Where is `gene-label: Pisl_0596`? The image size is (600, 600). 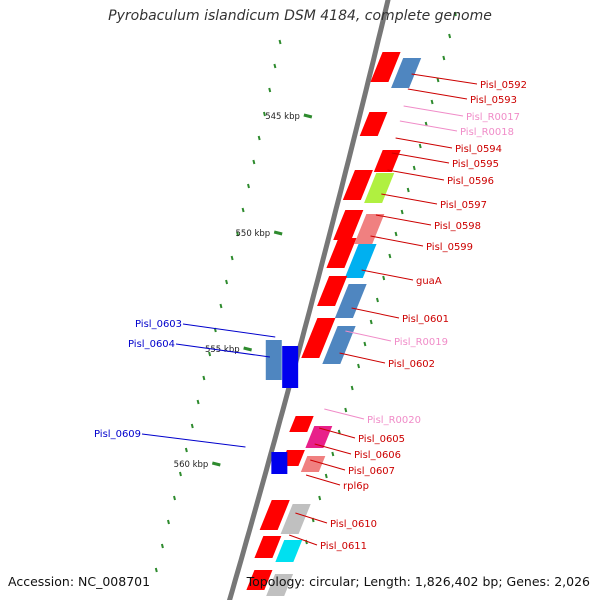 gene-label: Pisl_0596 is located at coordinates (470, 181).